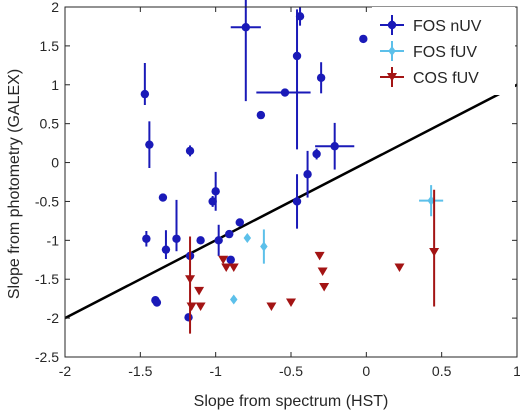 The width and height of the screenshot is (520, 414). I want to click on legend-label: FOS nUV, so click(447, 26).